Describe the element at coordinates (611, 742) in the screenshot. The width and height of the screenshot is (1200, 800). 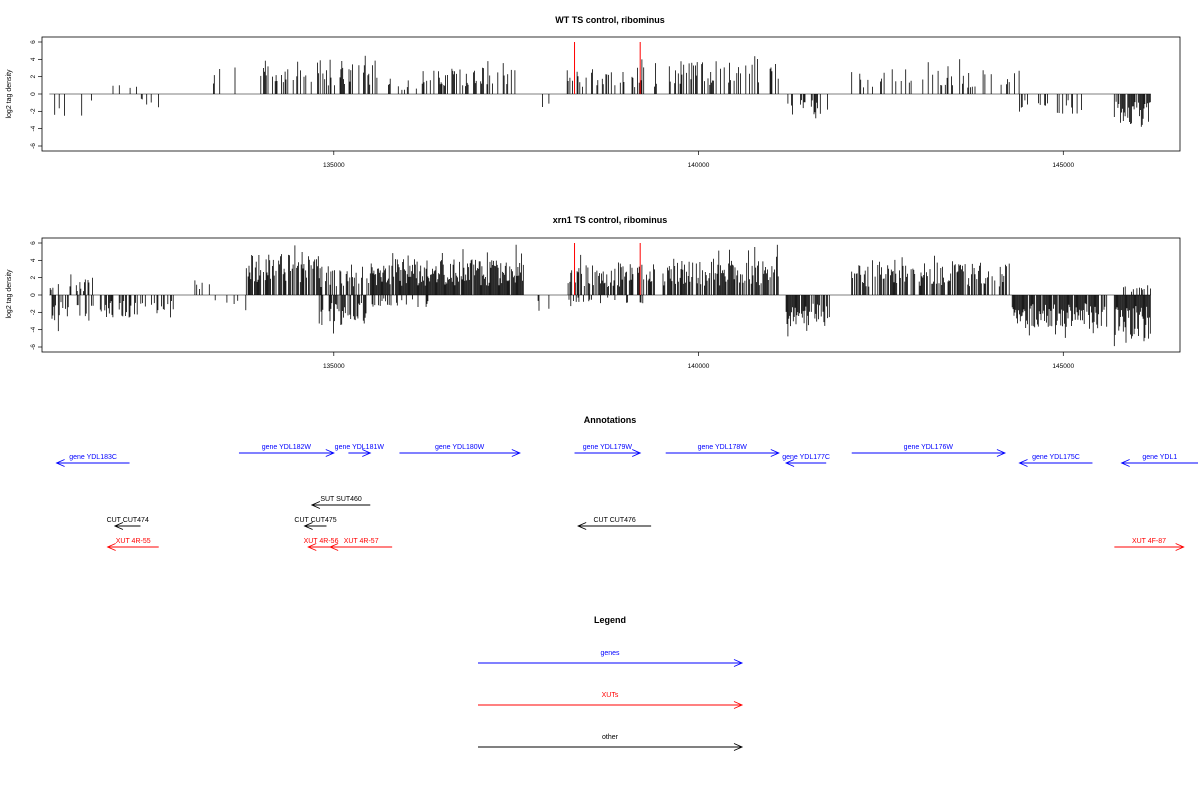
I see `legend-entry: other` at that location.